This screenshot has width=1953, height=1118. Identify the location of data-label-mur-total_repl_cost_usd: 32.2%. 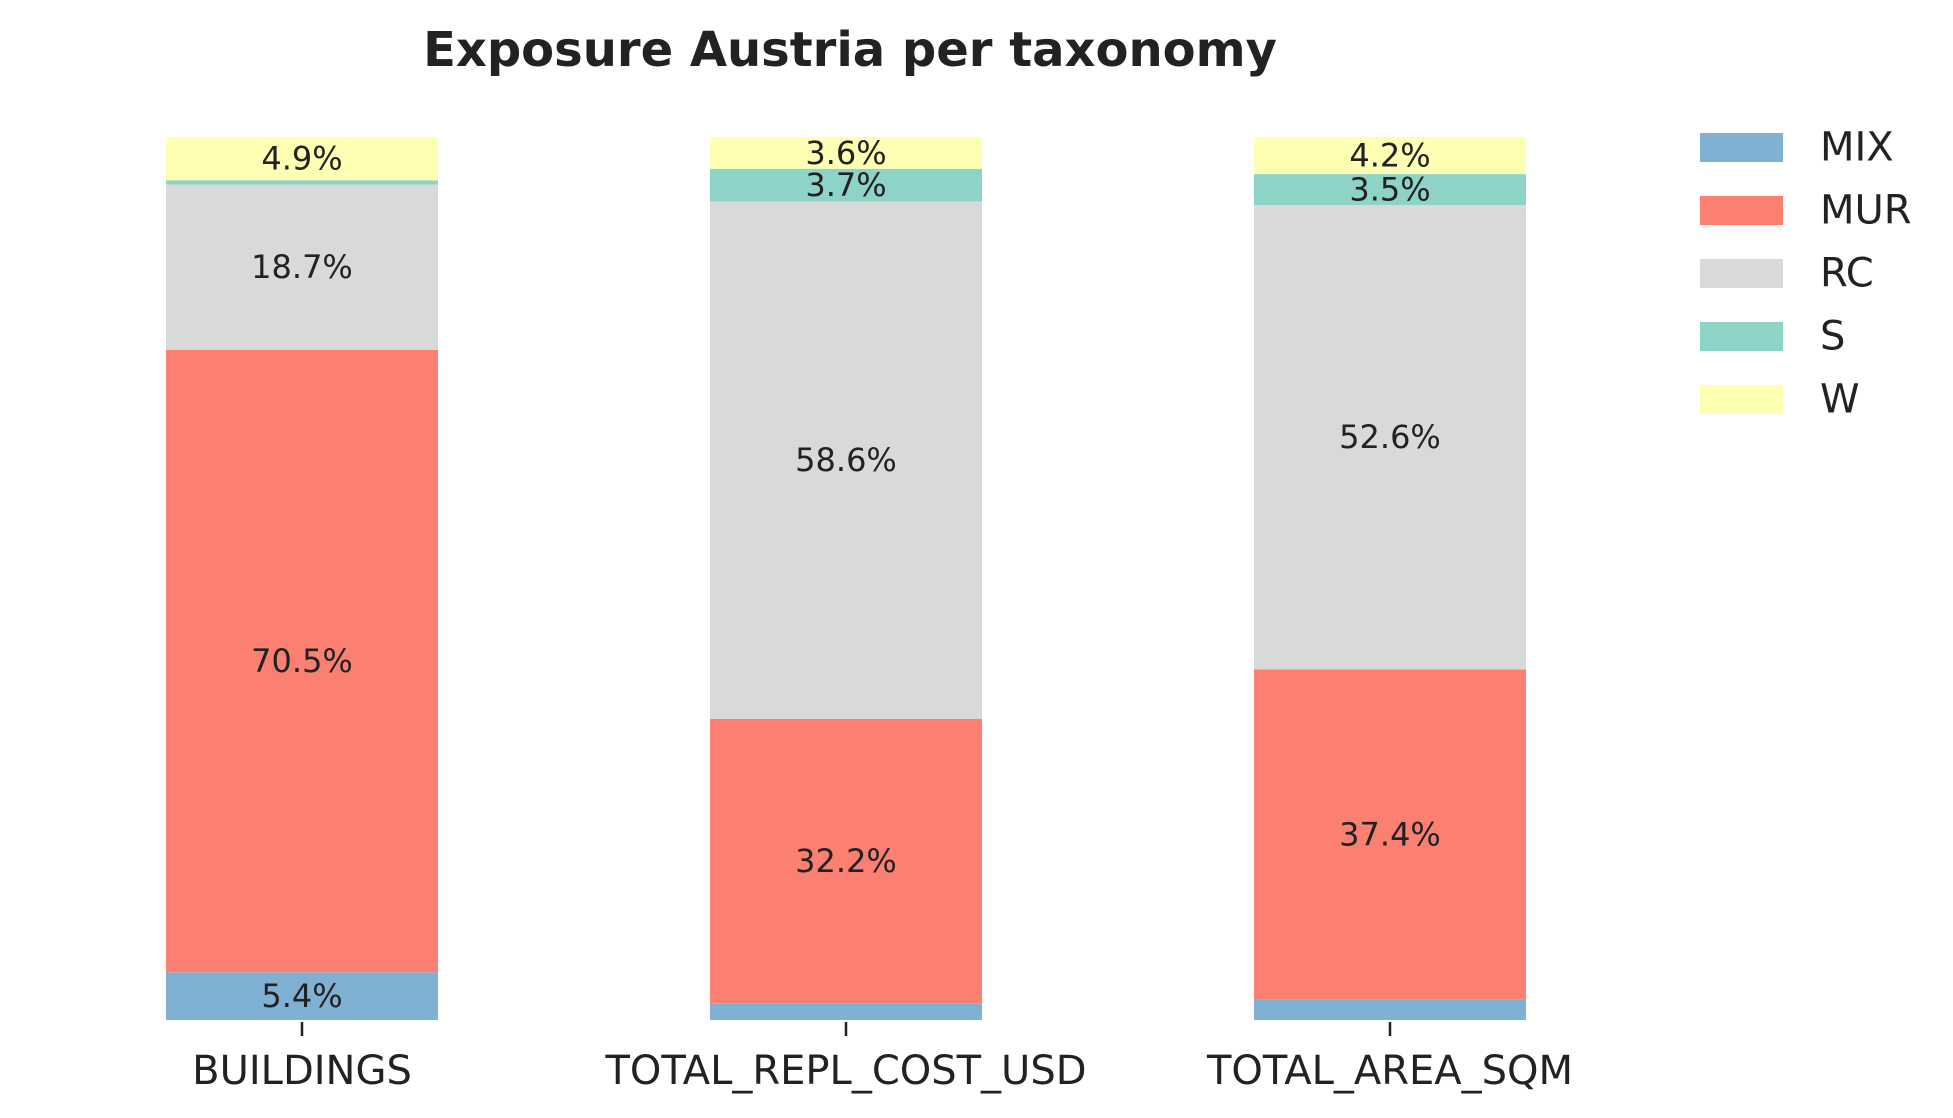
(846, 861).